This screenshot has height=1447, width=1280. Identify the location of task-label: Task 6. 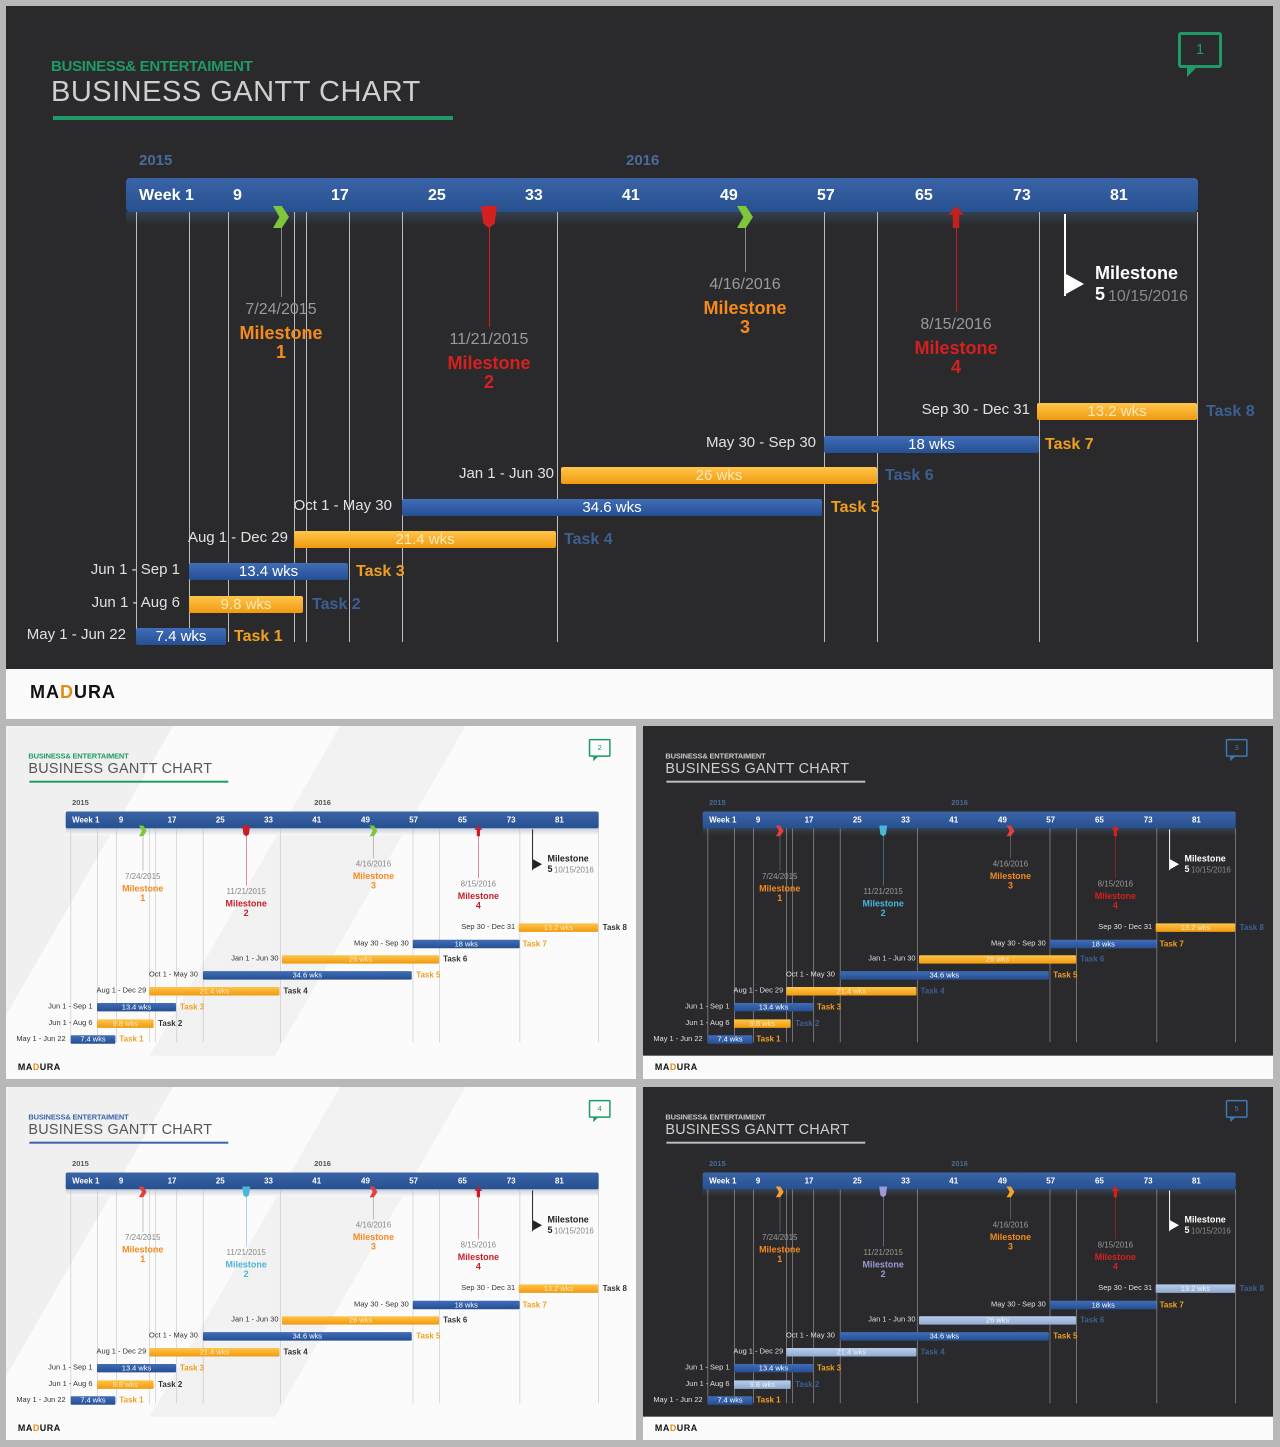
(1092, 1320).